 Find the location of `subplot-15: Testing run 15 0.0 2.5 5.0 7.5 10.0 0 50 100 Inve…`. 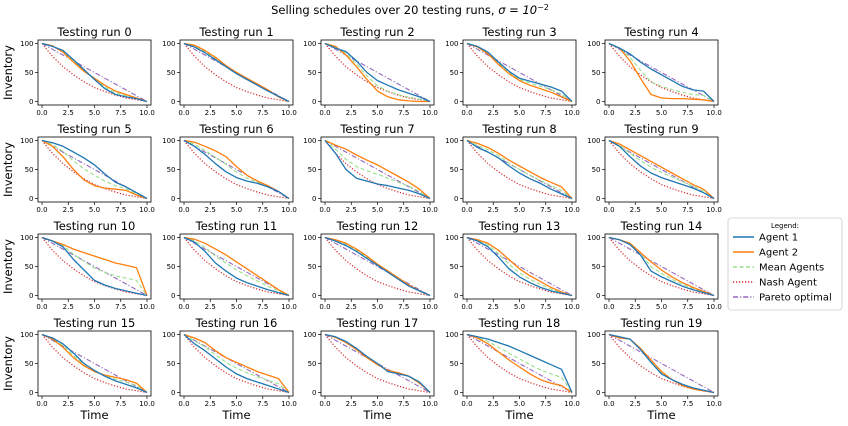

subplot-15: Testing run 15 0.0 2.5 5.0 7.5 10.0 0 50 100 Inve… is located at coordinates (78, 369).